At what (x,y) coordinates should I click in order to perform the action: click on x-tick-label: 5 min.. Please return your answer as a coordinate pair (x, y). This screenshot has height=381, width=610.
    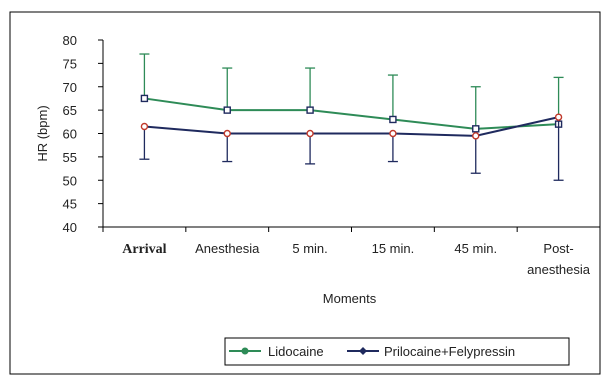
    Looking at the image, I should click on (309, 248).